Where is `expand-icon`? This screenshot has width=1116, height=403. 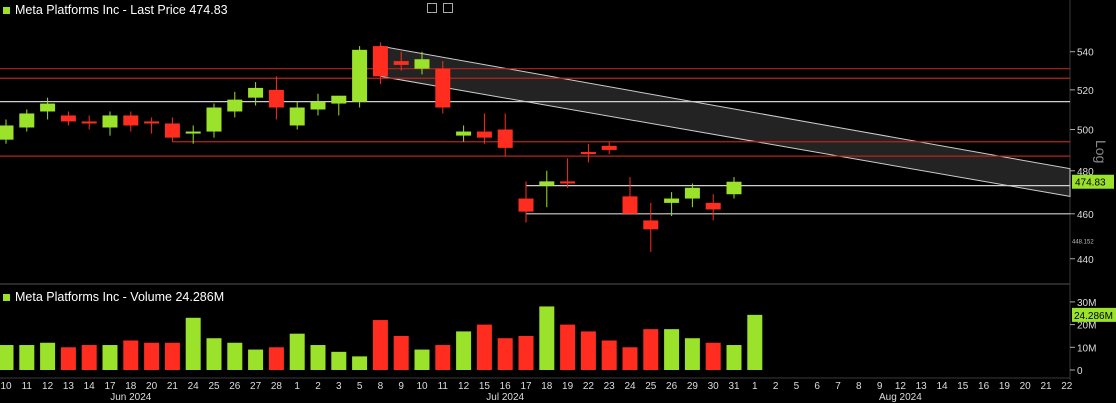
expand-icon is located at coordinates (448, 8).